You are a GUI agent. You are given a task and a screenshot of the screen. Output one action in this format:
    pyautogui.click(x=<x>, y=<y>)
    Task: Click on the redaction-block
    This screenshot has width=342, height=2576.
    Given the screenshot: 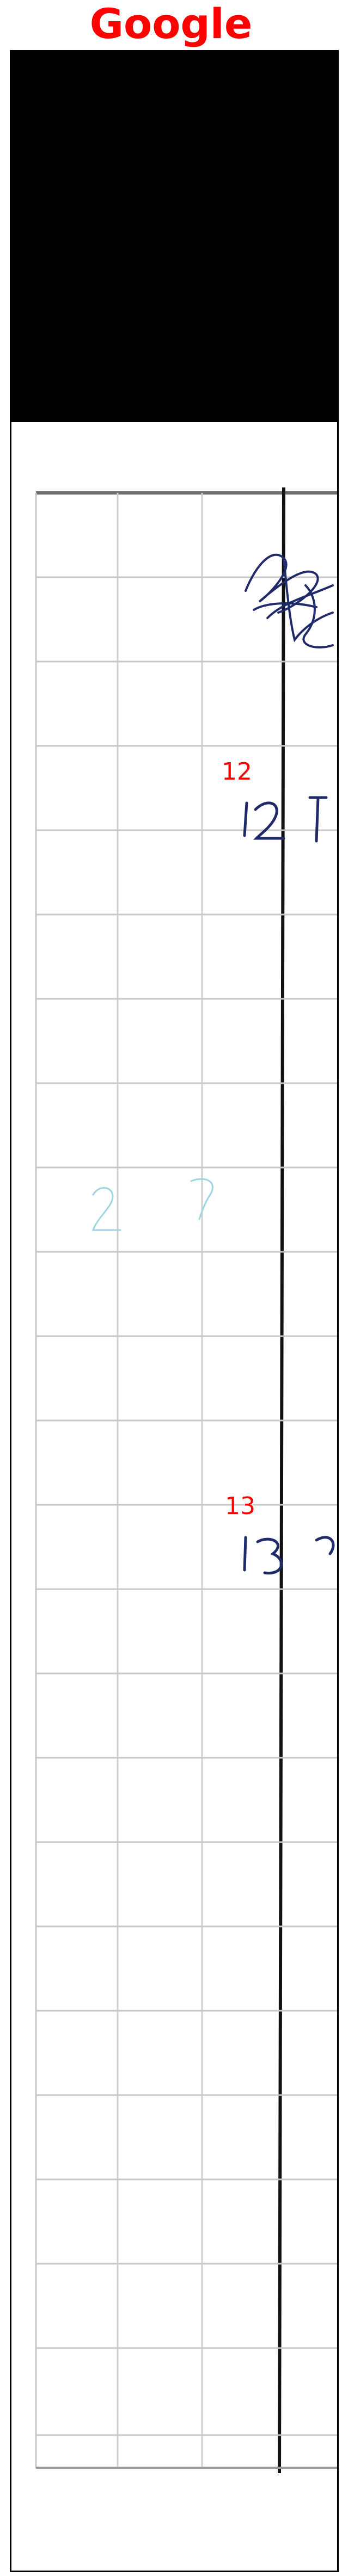 What is the action you would take?
    pyautogui.click(x=174, y=237)
    